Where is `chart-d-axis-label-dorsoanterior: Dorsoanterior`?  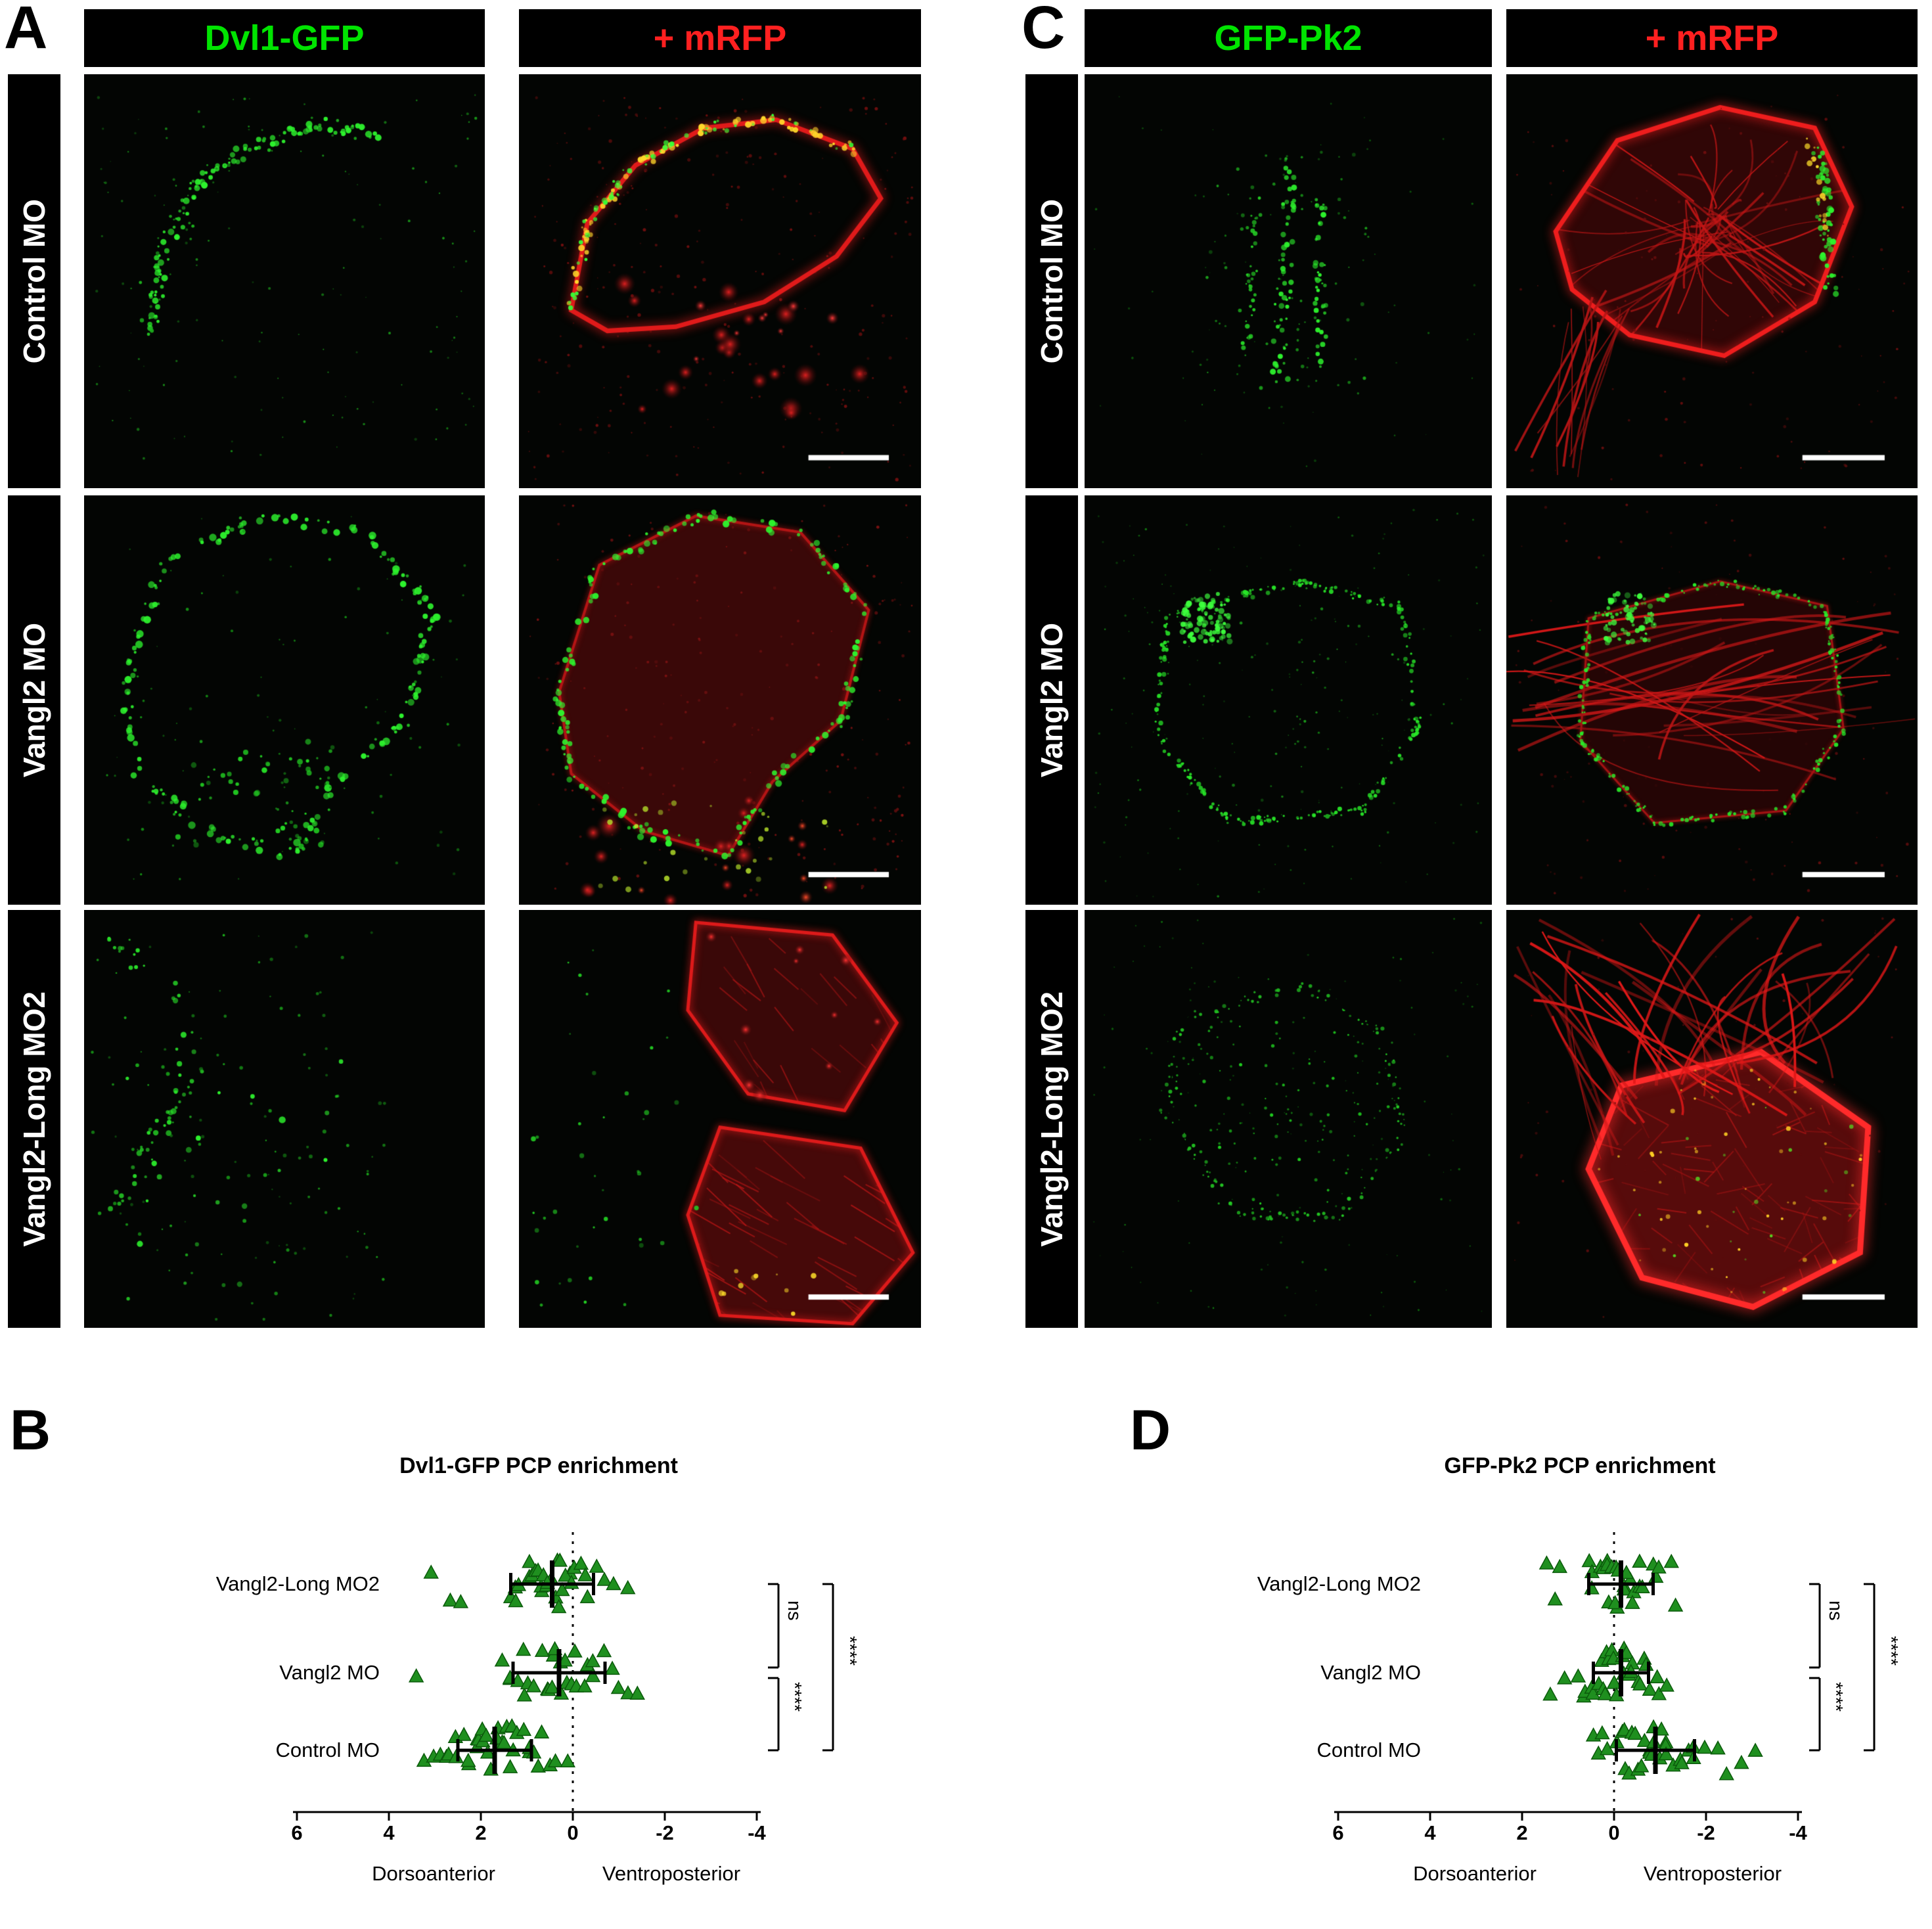 chart-d-axis-label-dorsoanterior: Dorsoanterior is located at coordinates (1475, 1873).